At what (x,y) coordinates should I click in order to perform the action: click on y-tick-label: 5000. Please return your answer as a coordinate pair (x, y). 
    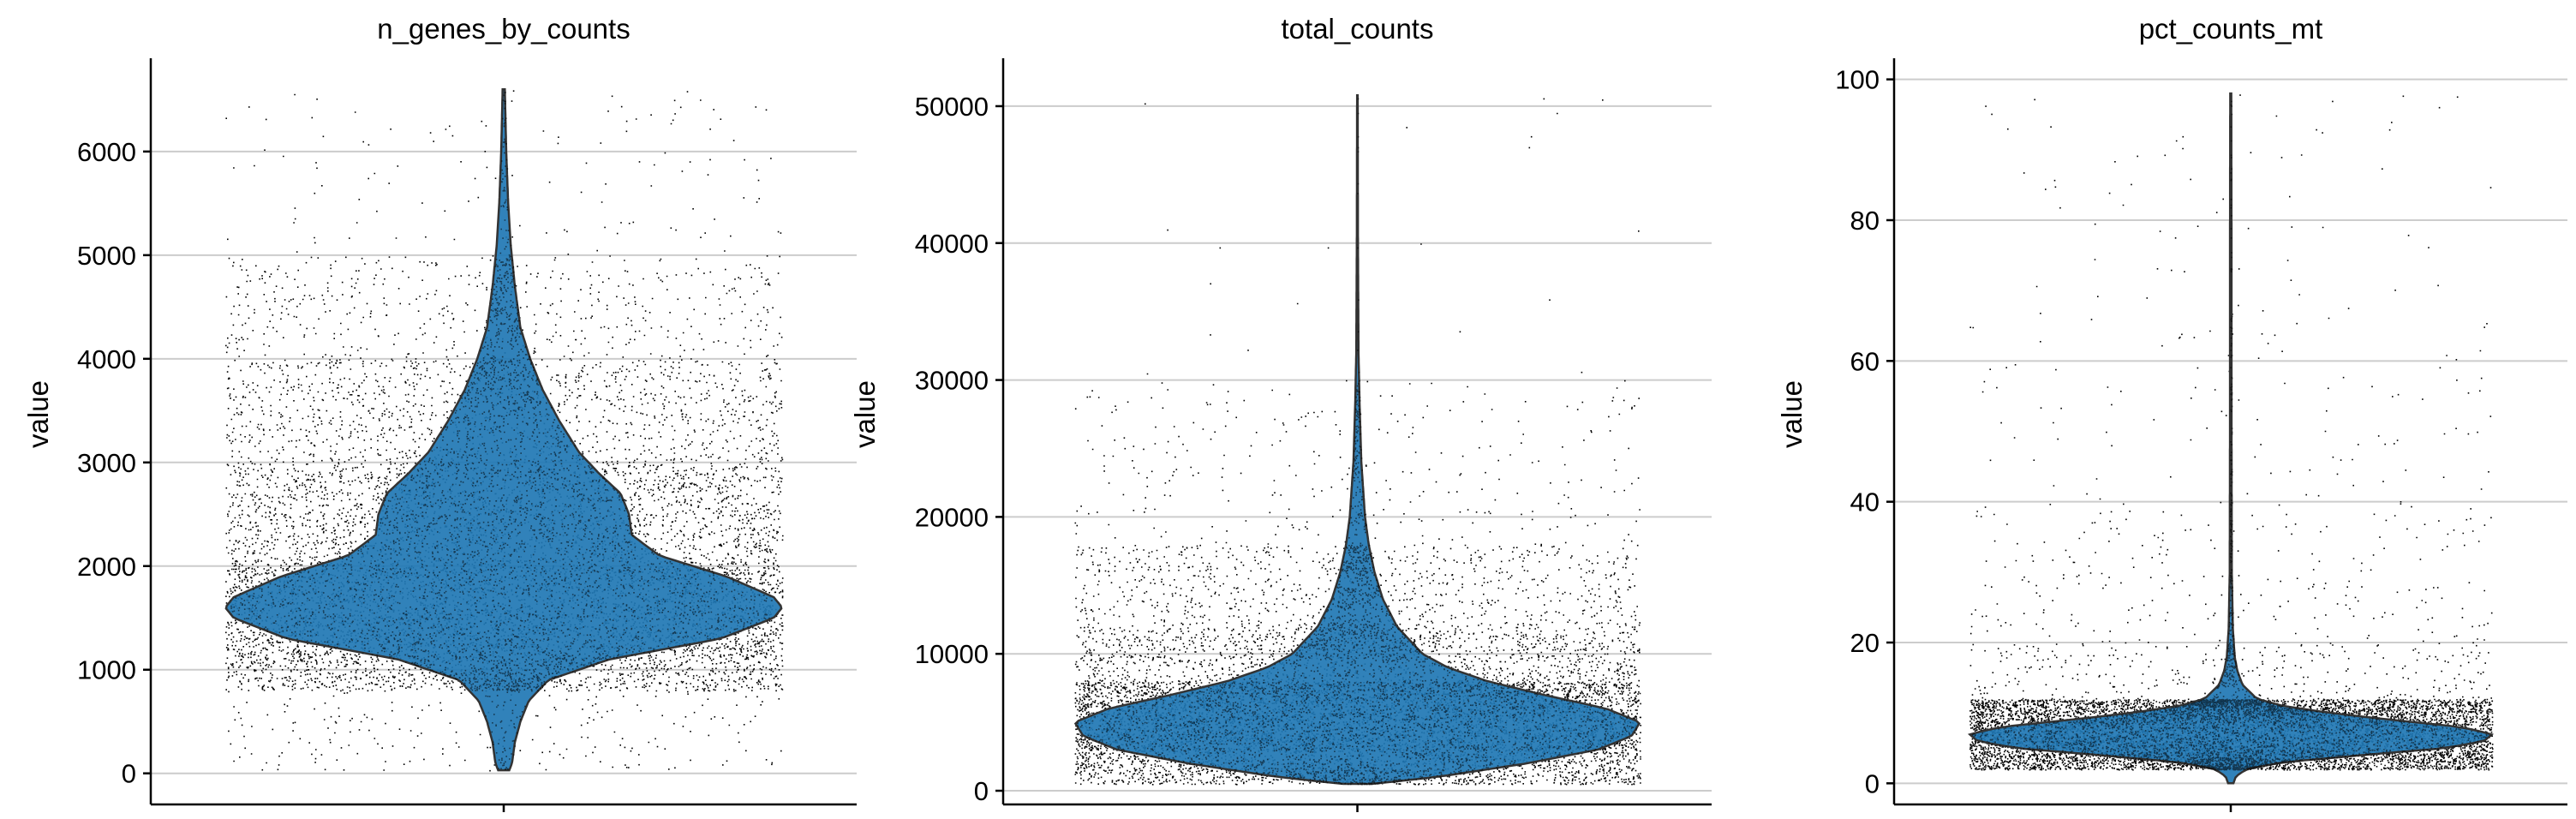
    Looking at the image, I should click on (107, 256).